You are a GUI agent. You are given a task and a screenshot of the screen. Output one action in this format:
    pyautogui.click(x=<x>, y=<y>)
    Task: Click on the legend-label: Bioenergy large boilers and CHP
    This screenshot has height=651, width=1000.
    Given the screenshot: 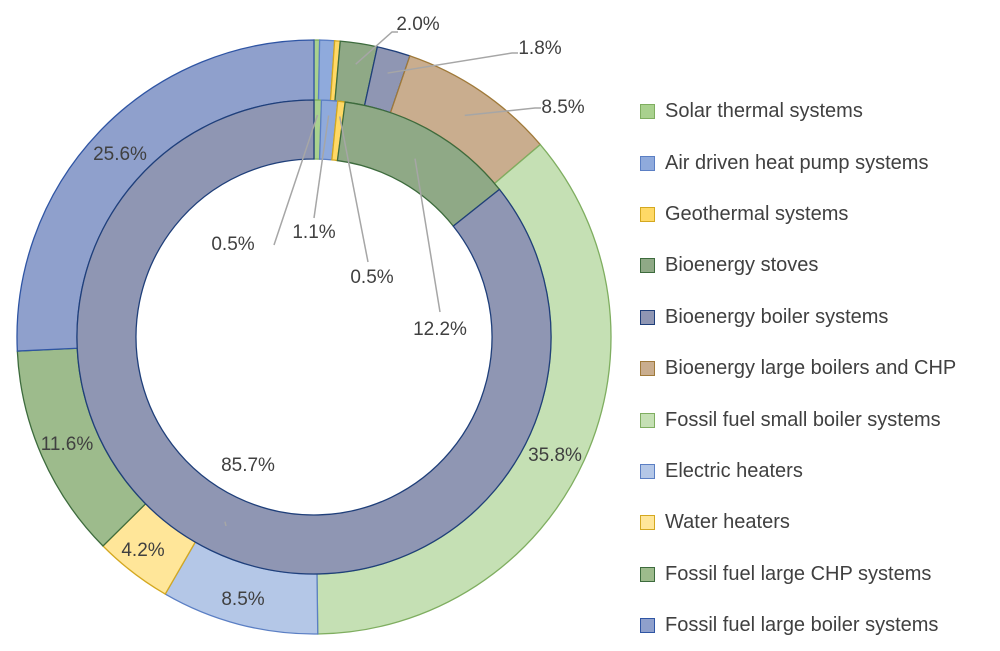 What is the action you would take?
    pyautogui.click(x=811, y=368)
    